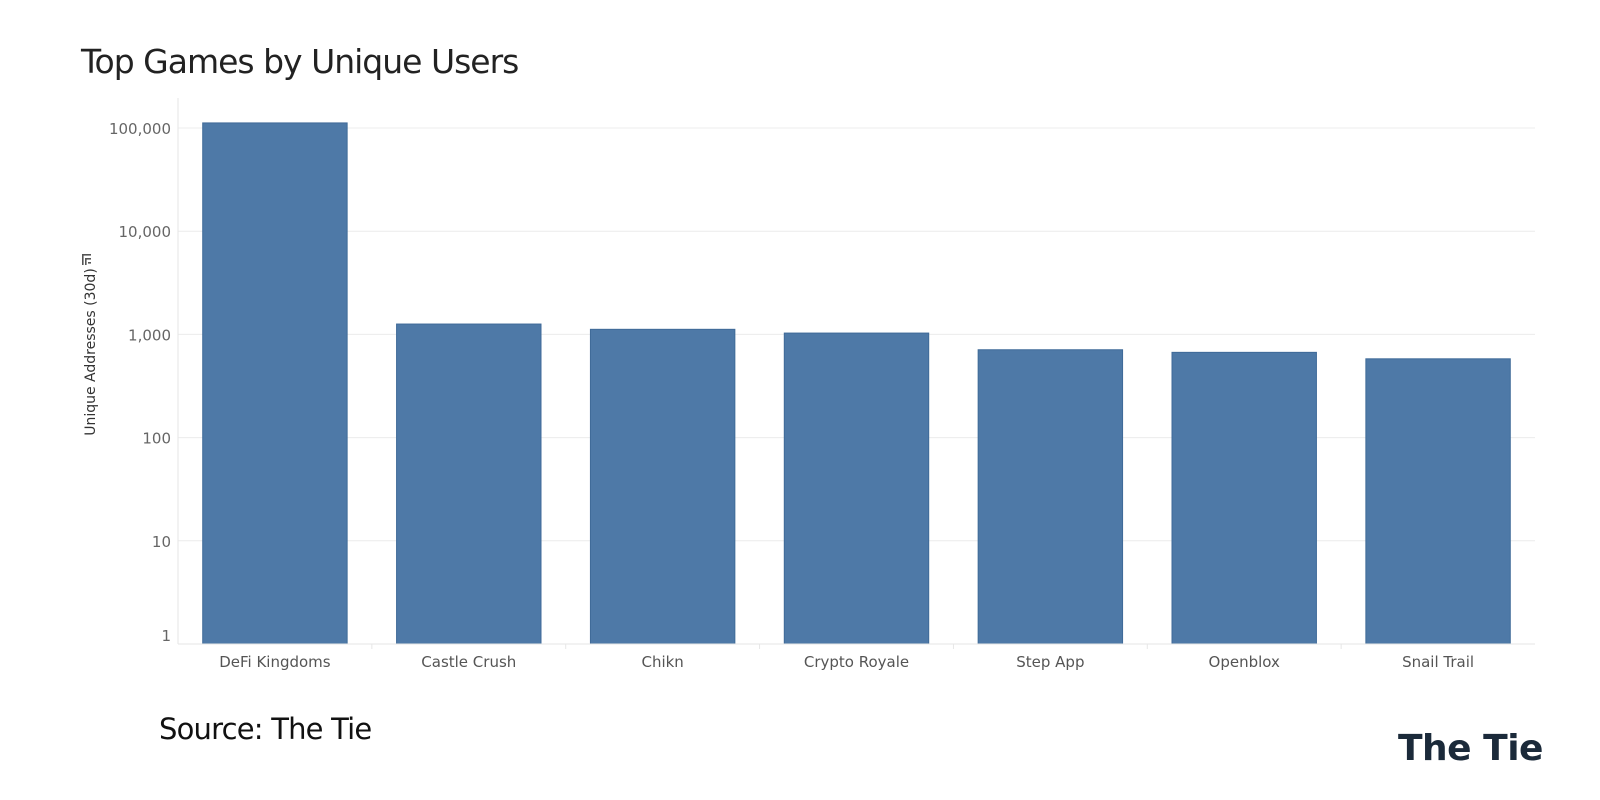 The image size is (1600, 800). Describe the element at coordinates (1470, 748) in the screenshot. I see `the-tie-logo: The Tie` at that location.